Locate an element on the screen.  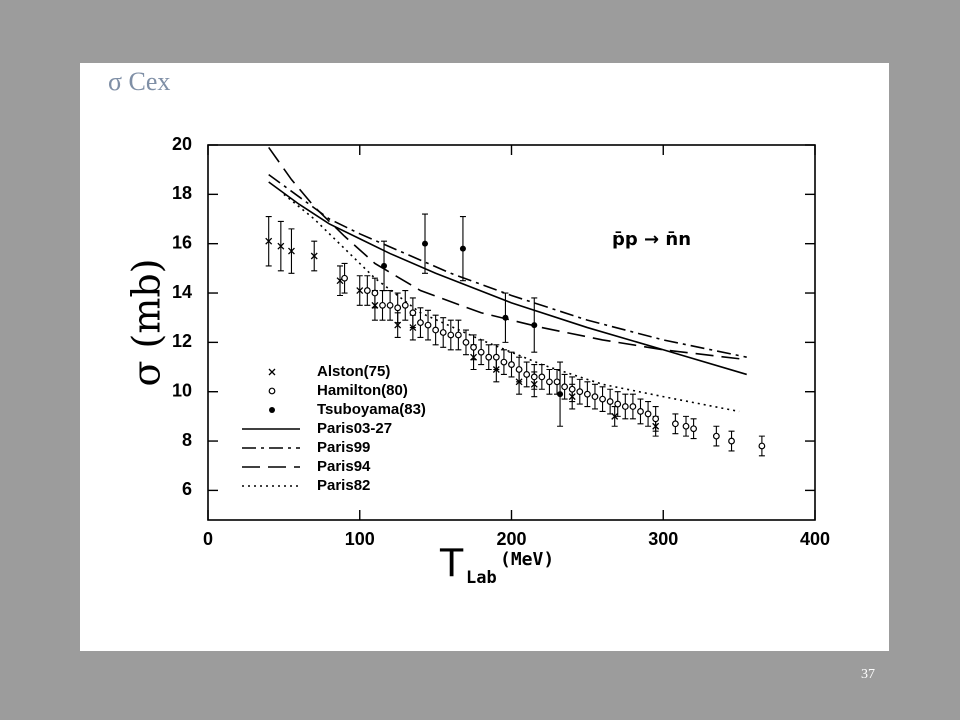
x-tick-label: 400 is located at coordinates (815, 539).